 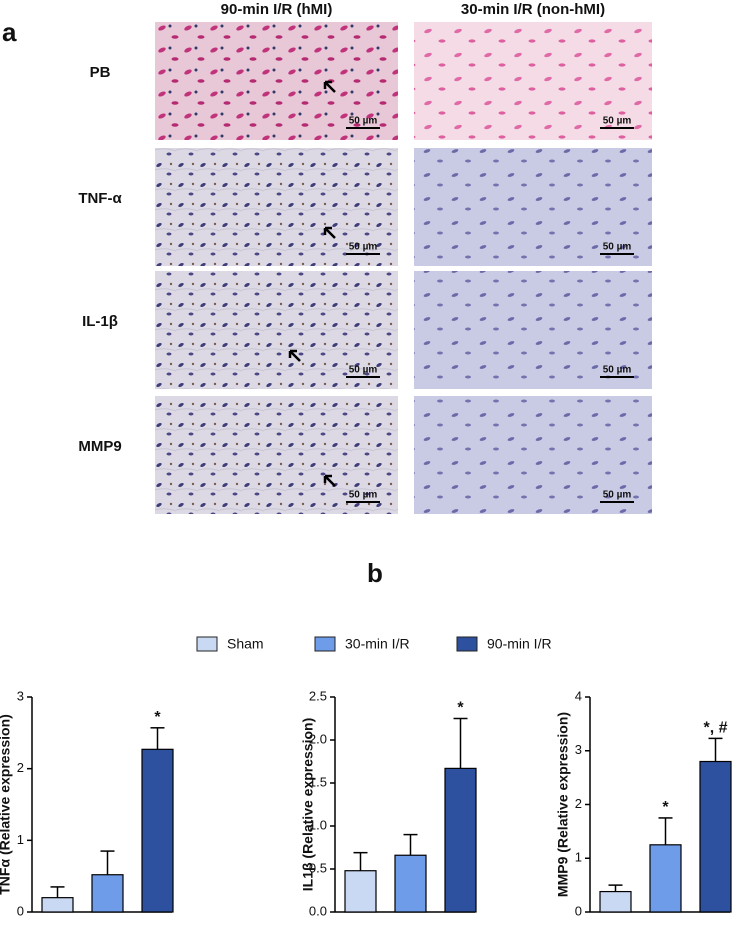 What do you see at coordinates (318, 738) in the screenshot?
I see `y-tick-label: 2.0` at bounding box center [318, 738].